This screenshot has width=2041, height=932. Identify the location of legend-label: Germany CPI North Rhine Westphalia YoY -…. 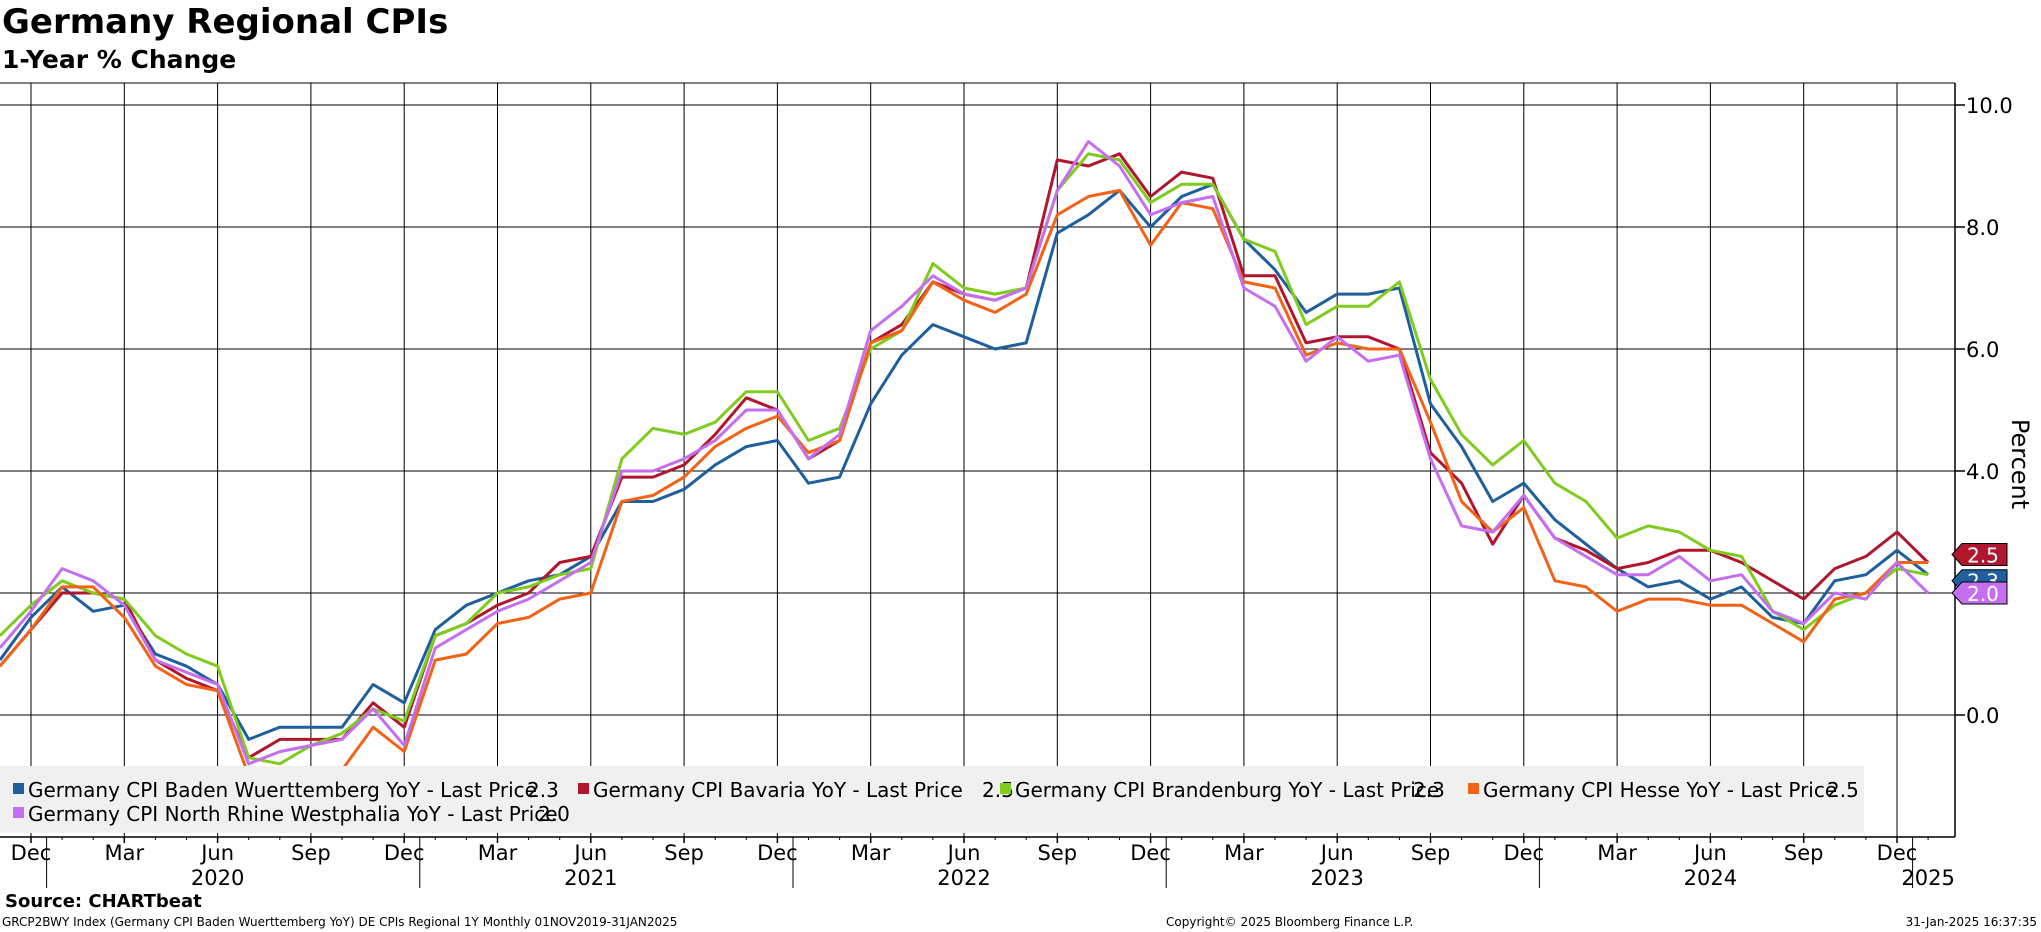
(293, 814).